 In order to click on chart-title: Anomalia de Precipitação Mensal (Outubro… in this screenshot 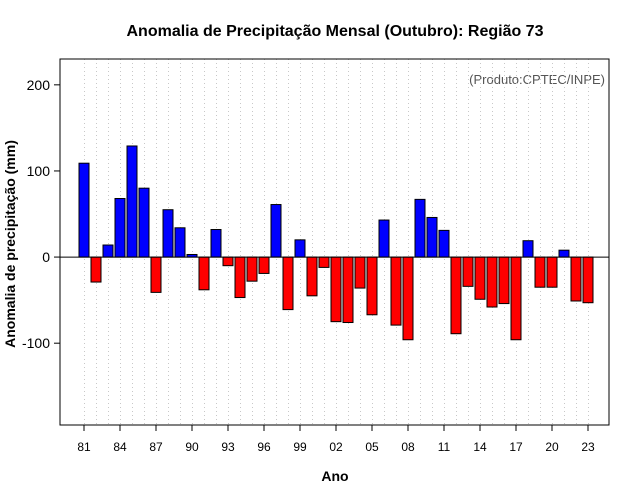, I will do `click(335, 31)`.